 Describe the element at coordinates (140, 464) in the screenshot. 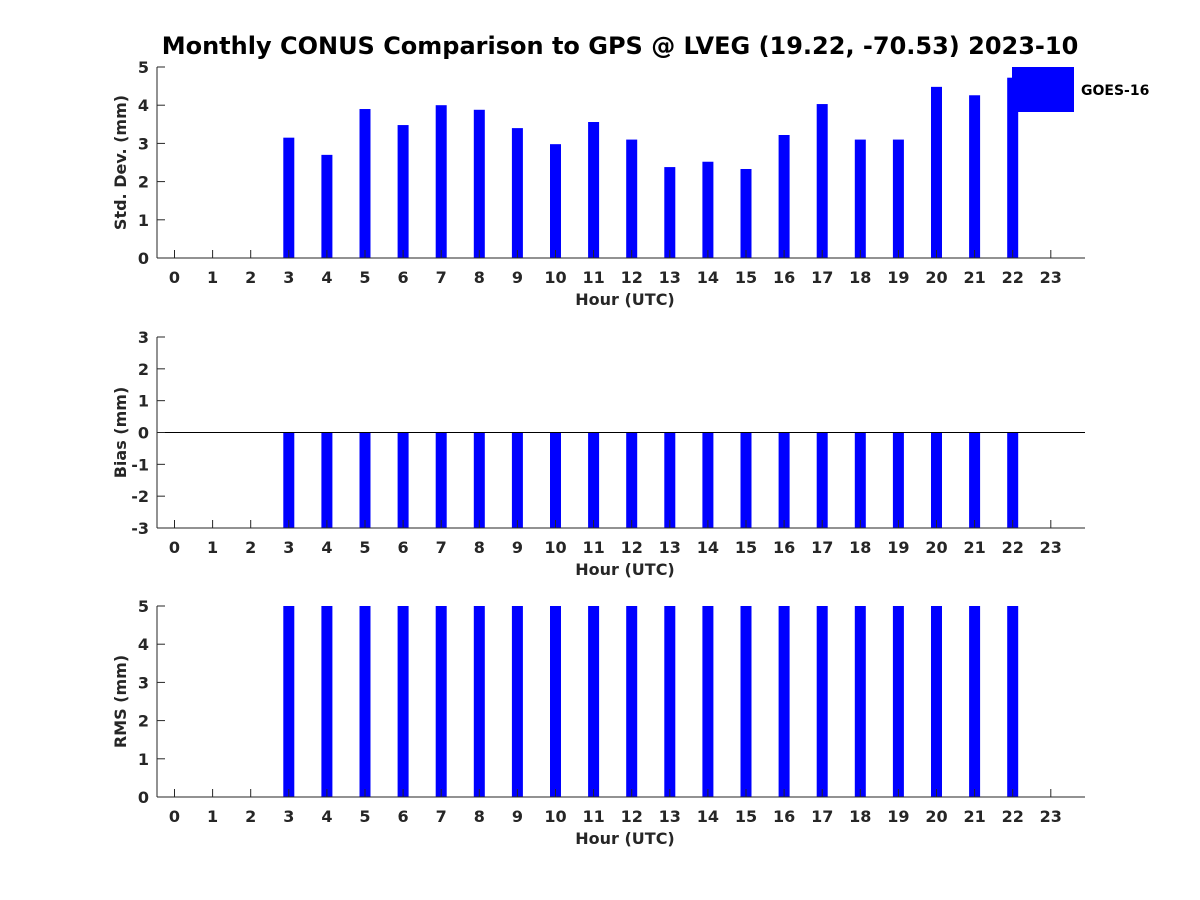

I see `y-tick-label: -1` at that location.